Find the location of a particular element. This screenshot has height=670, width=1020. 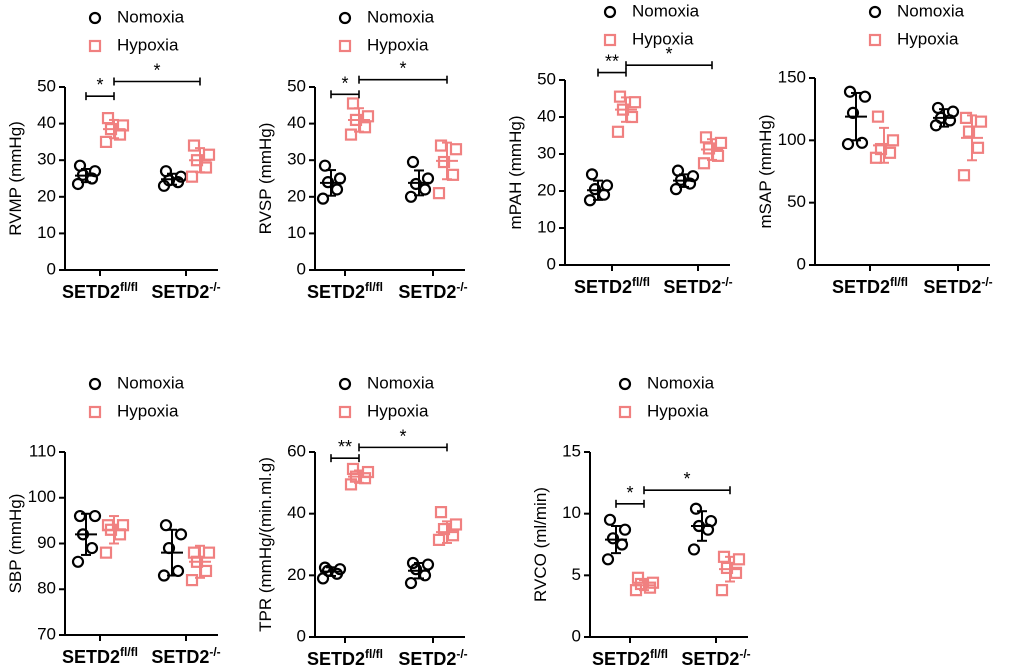

y-axis-label: RVCO (ml/min) is located at coordinates (540, 544).